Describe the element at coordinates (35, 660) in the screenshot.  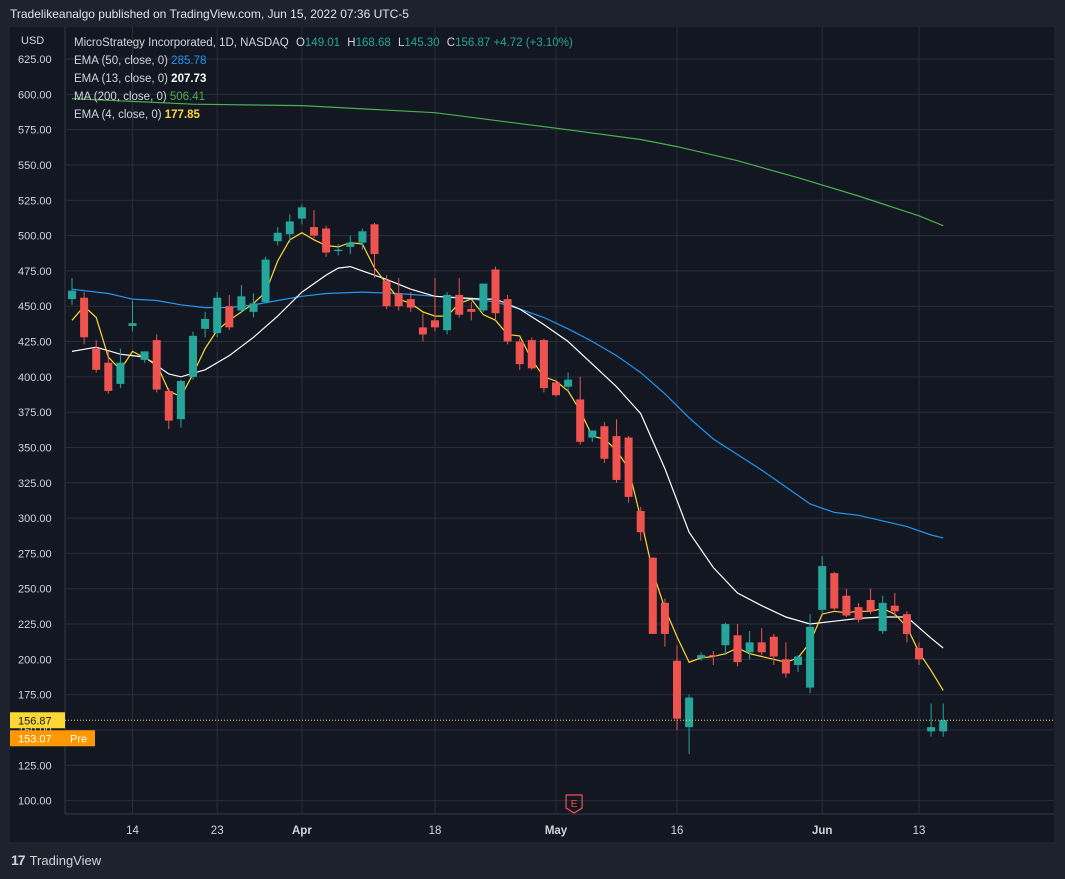
I see `y-tick-label: 200.00` at that location.